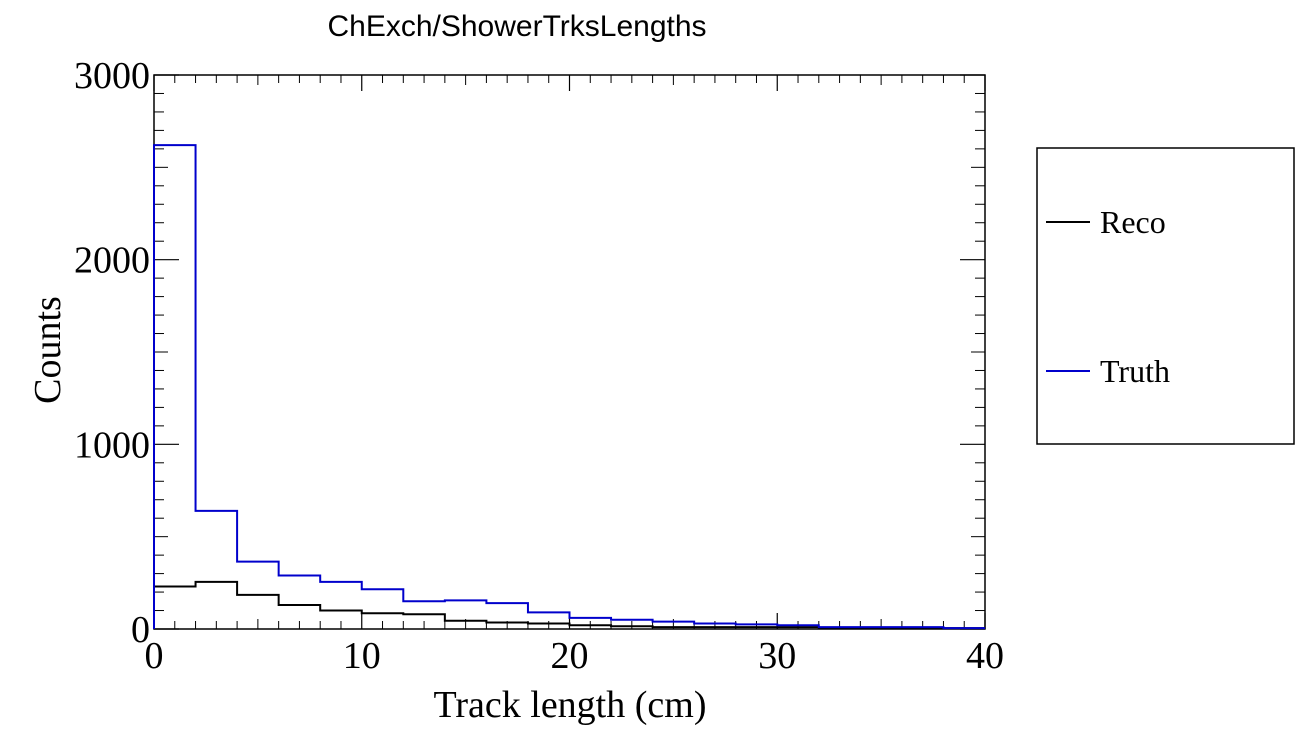  Describe the element at coordinates (112, 445) in the screenshot. I see `y-tick-label: 1000` at that location.